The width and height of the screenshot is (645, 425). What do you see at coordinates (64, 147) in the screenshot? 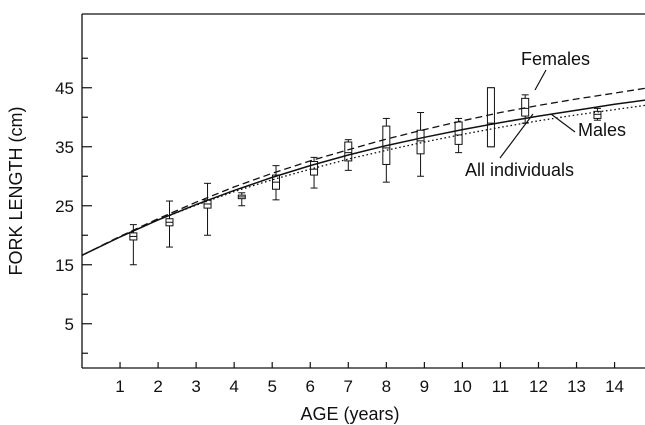
I see `y-tick-label: 35` at bounding box center [64, 147].